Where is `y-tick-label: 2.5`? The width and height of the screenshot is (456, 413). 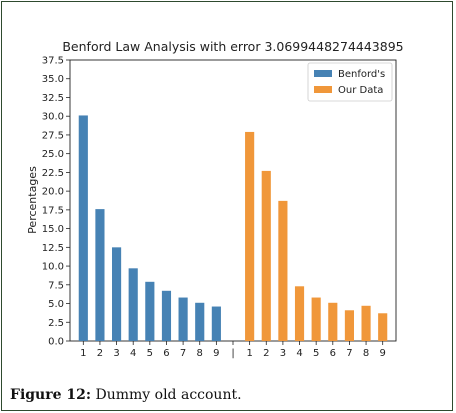 y-tick-label: 2.5 is located at coordinates (56, 323).